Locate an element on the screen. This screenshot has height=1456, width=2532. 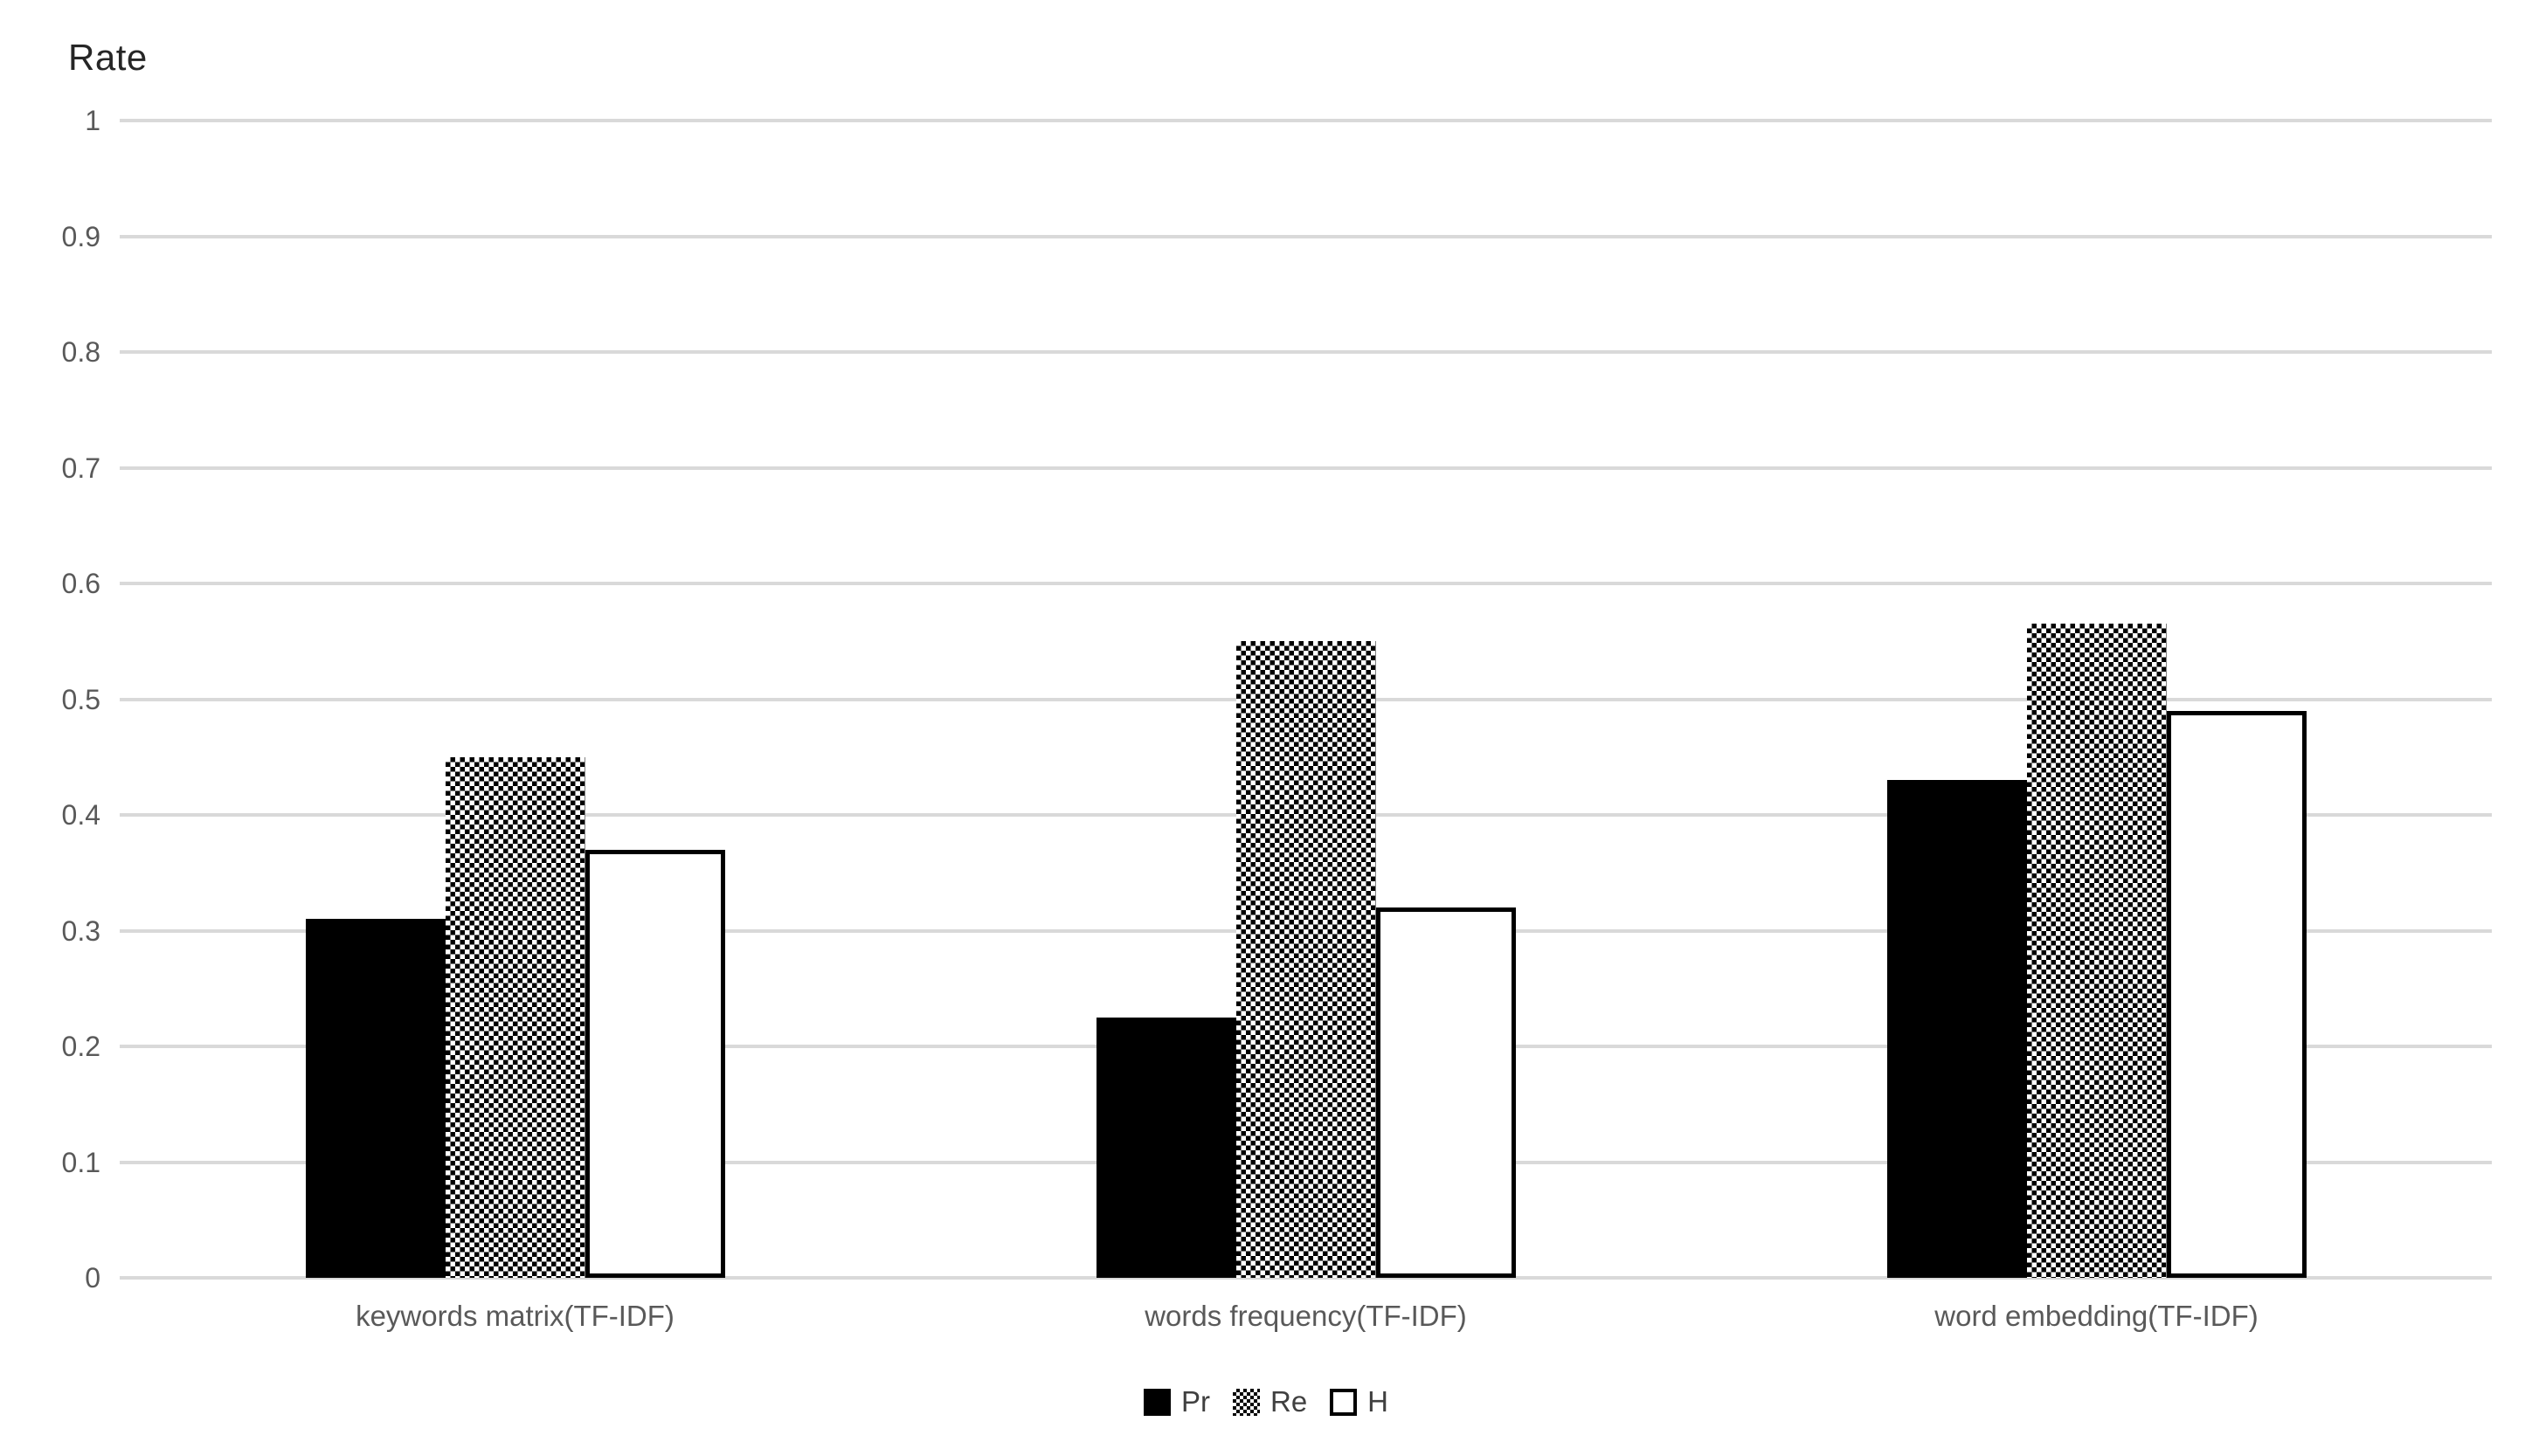
legend-swatch-pr-icon is located at coordinates (1157, 1402).